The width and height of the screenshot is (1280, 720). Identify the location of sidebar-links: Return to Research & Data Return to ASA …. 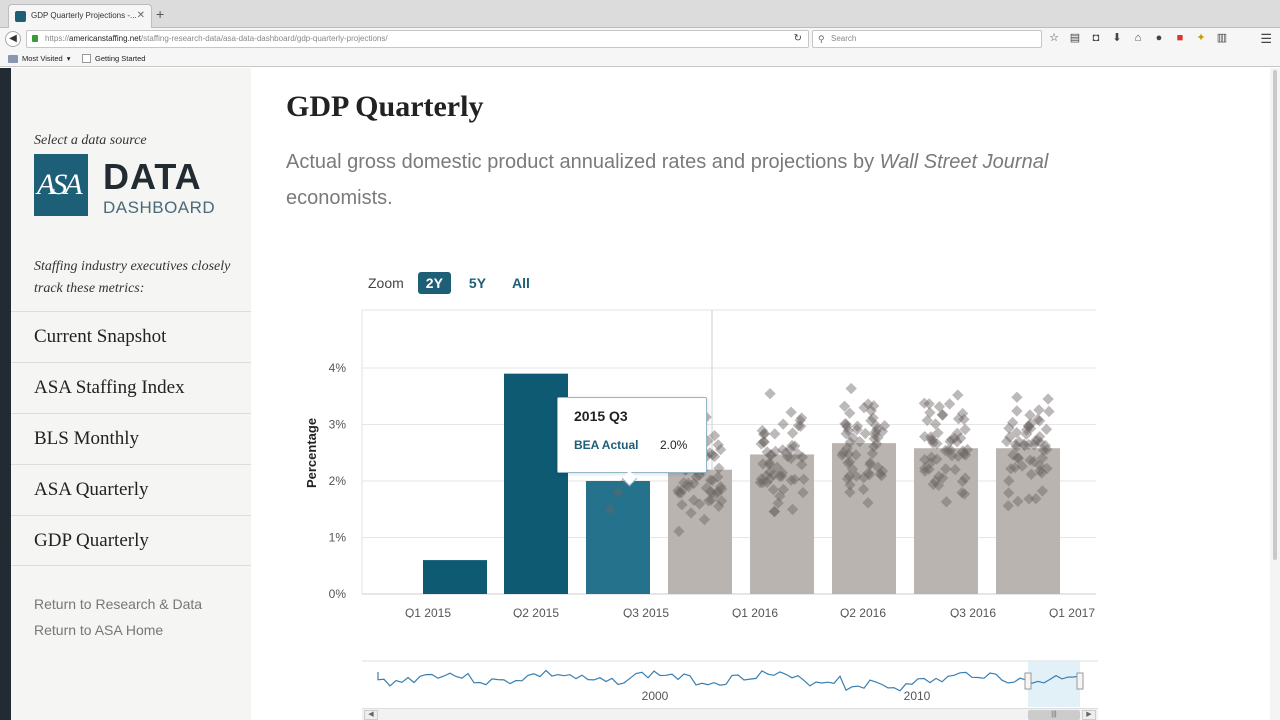
(118, 617).